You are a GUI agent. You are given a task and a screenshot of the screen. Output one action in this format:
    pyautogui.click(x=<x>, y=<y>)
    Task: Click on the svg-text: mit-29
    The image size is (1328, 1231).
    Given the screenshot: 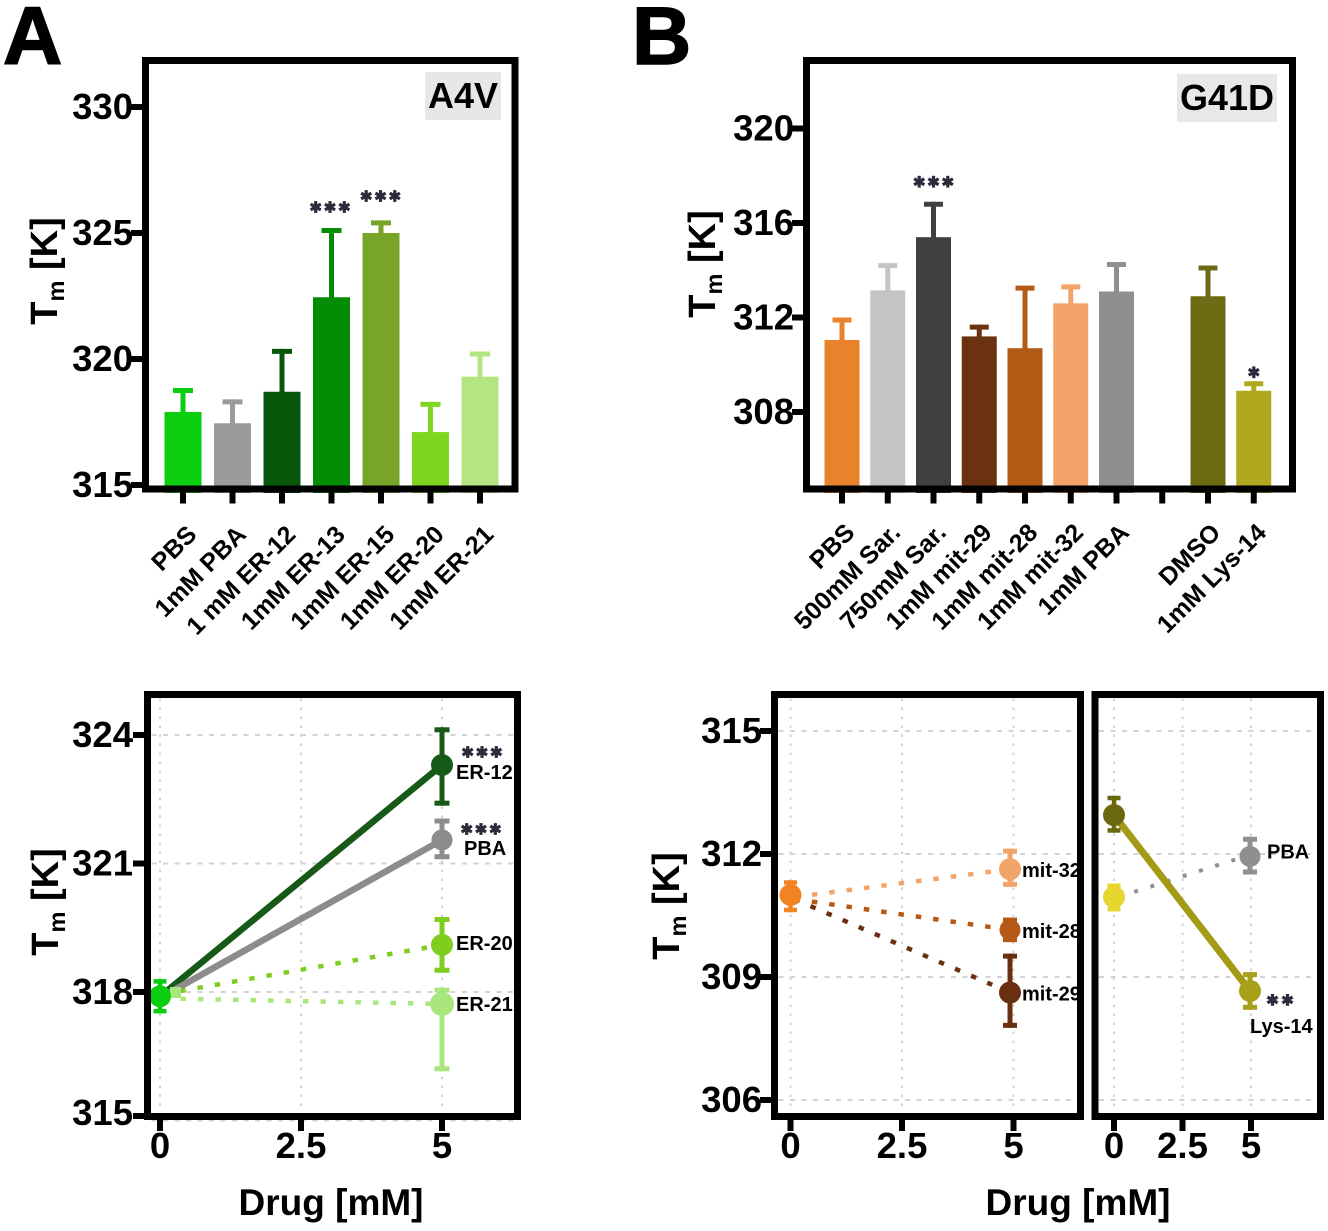 What is the action you would take?
    pyautogui.click(x=1051, y=995)
    